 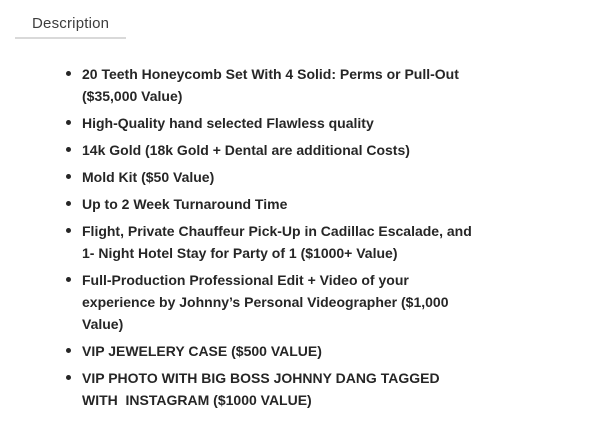 What do you see at coordinates (71, 25) in the screenshot?
I see `tab-description: Description` at bounding box center [71, 25].